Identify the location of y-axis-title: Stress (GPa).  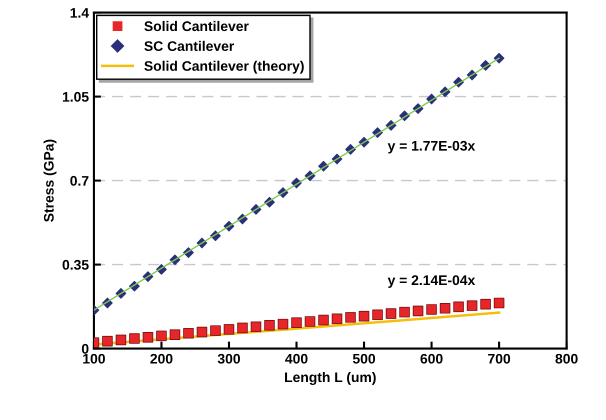
(50, 181).